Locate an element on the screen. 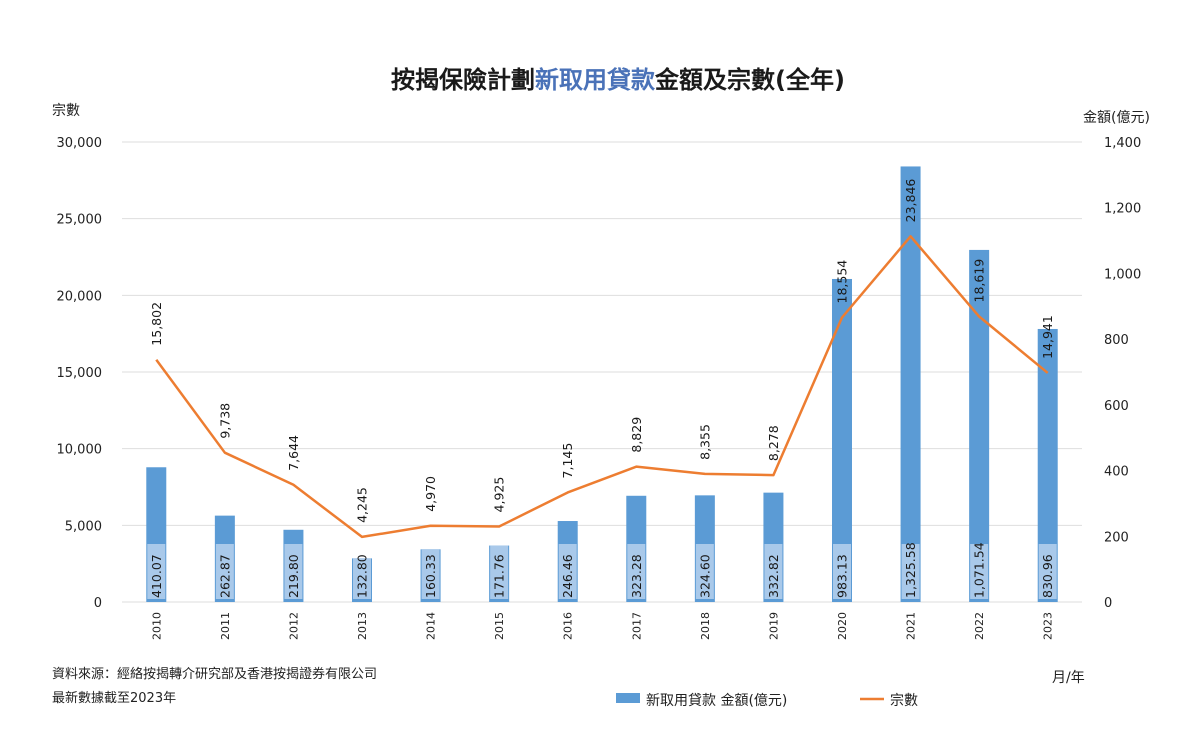 Image resolution: width=1200 pixels, height=750 pixels. bar-data-label: 1,325.58 is located at coordinates (910, 570).